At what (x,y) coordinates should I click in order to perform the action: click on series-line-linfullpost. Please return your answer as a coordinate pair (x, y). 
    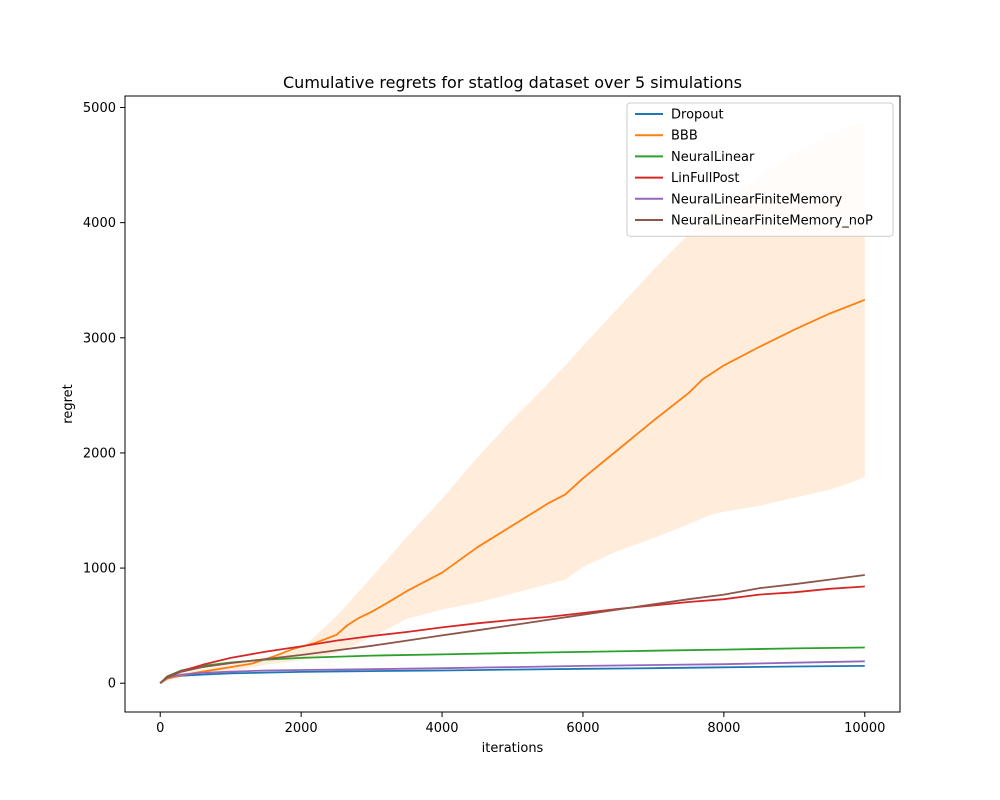
    Looking at the image, I should click on (512, 634).